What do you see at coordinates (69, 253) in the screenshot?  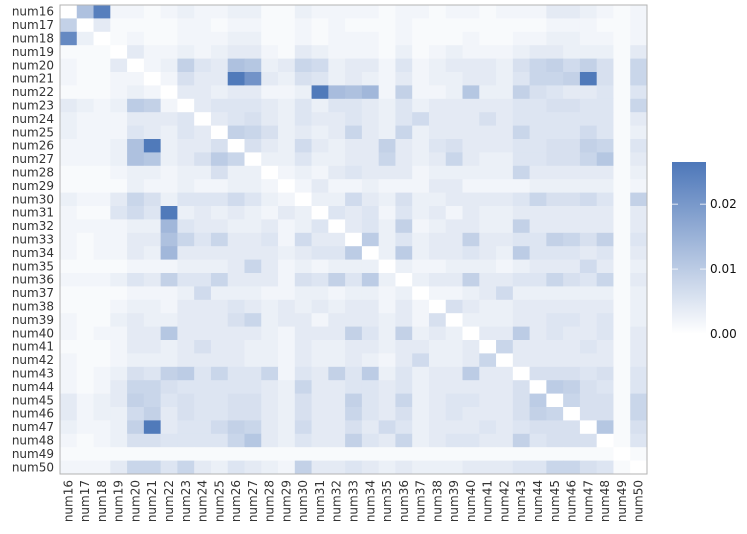 I see `heatmap-cell-num34-num16` at bounding box center [69, 253].